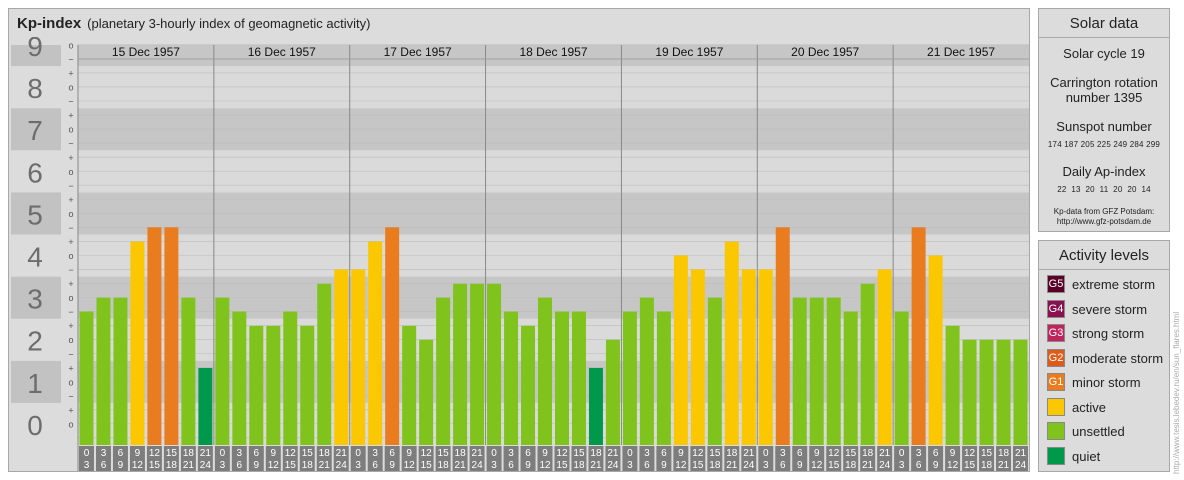 This screenshot has height=480, width=1184. I want to click on day-label: 15 Dec 1957, so click(146, 52).